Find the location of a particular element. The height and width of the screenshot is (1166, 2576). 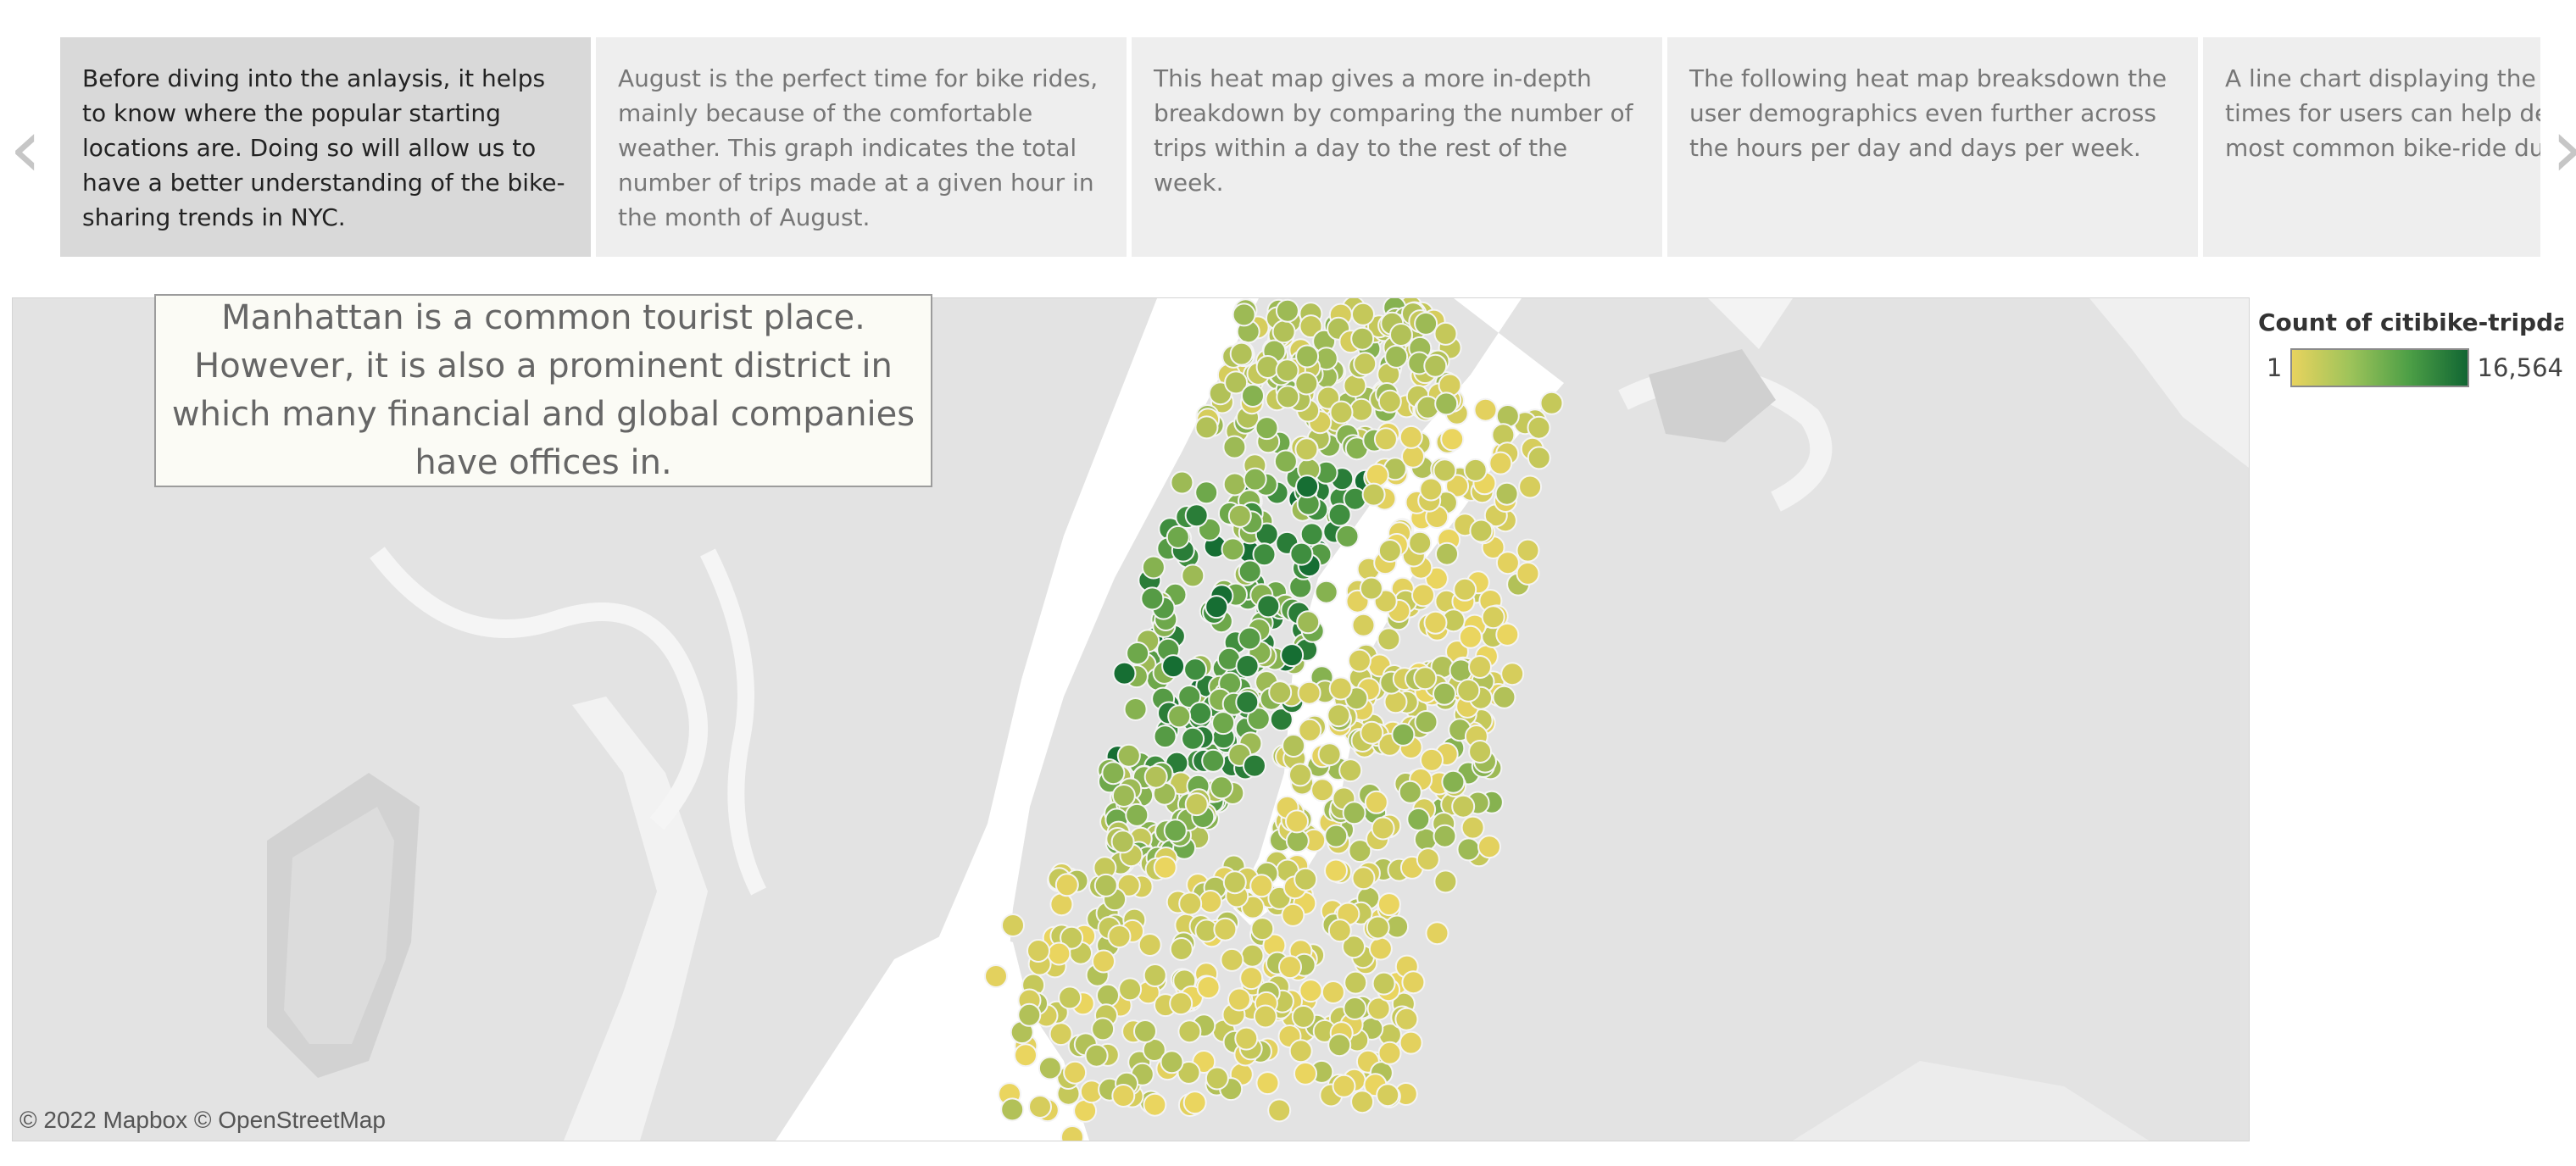

chevron-left-icon: ‹ is located at coordinates (25, 148).